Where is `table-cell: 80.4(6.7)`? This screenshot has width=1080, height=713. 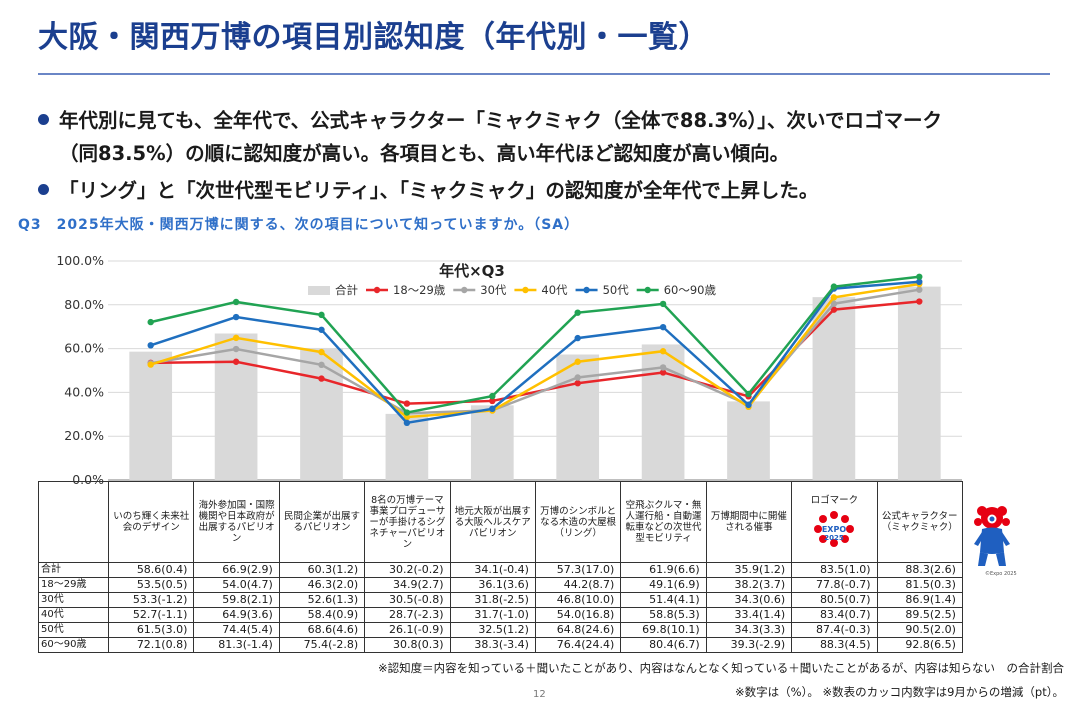 table-cell: 80.4(6.7) is located at coordinates (663, 645).